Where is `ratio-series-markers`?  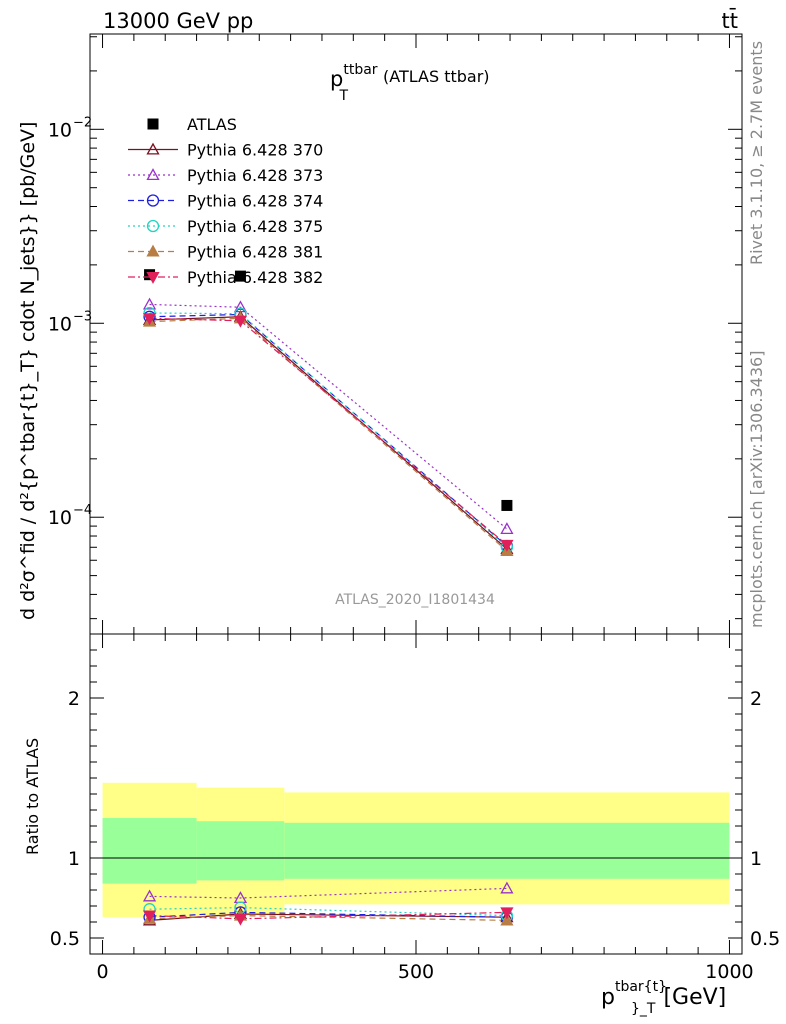 ratio-series-markers is located at coordinates (328, 903).